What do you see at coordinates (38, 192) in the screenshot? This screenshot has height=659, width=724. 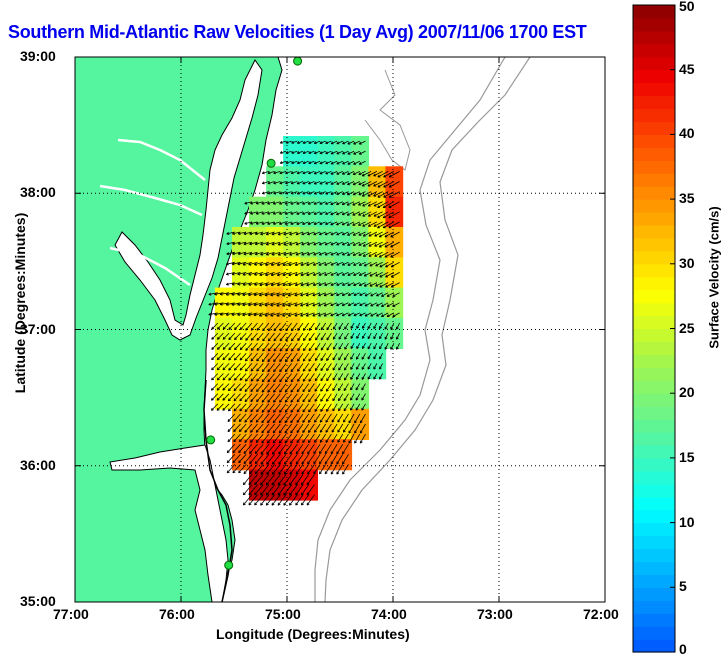 I see `y-tick-label: 38:00` at bounding box center [38, 192].